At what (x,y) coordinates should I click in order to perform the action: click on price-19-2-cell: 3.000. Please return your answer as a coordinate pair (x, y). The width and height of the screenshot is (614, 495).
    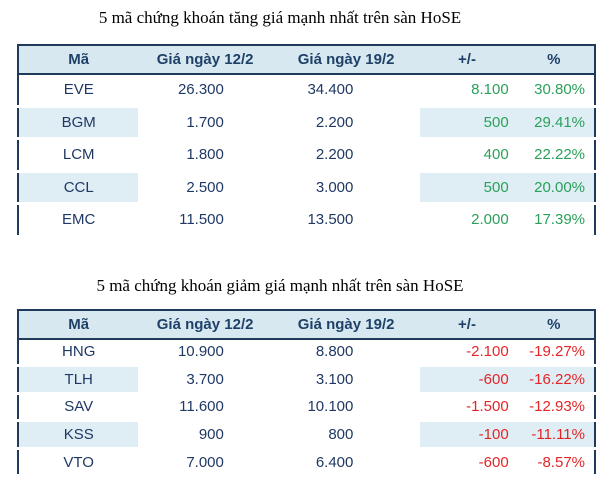
    Looking at the image, I should click on (346, 188).